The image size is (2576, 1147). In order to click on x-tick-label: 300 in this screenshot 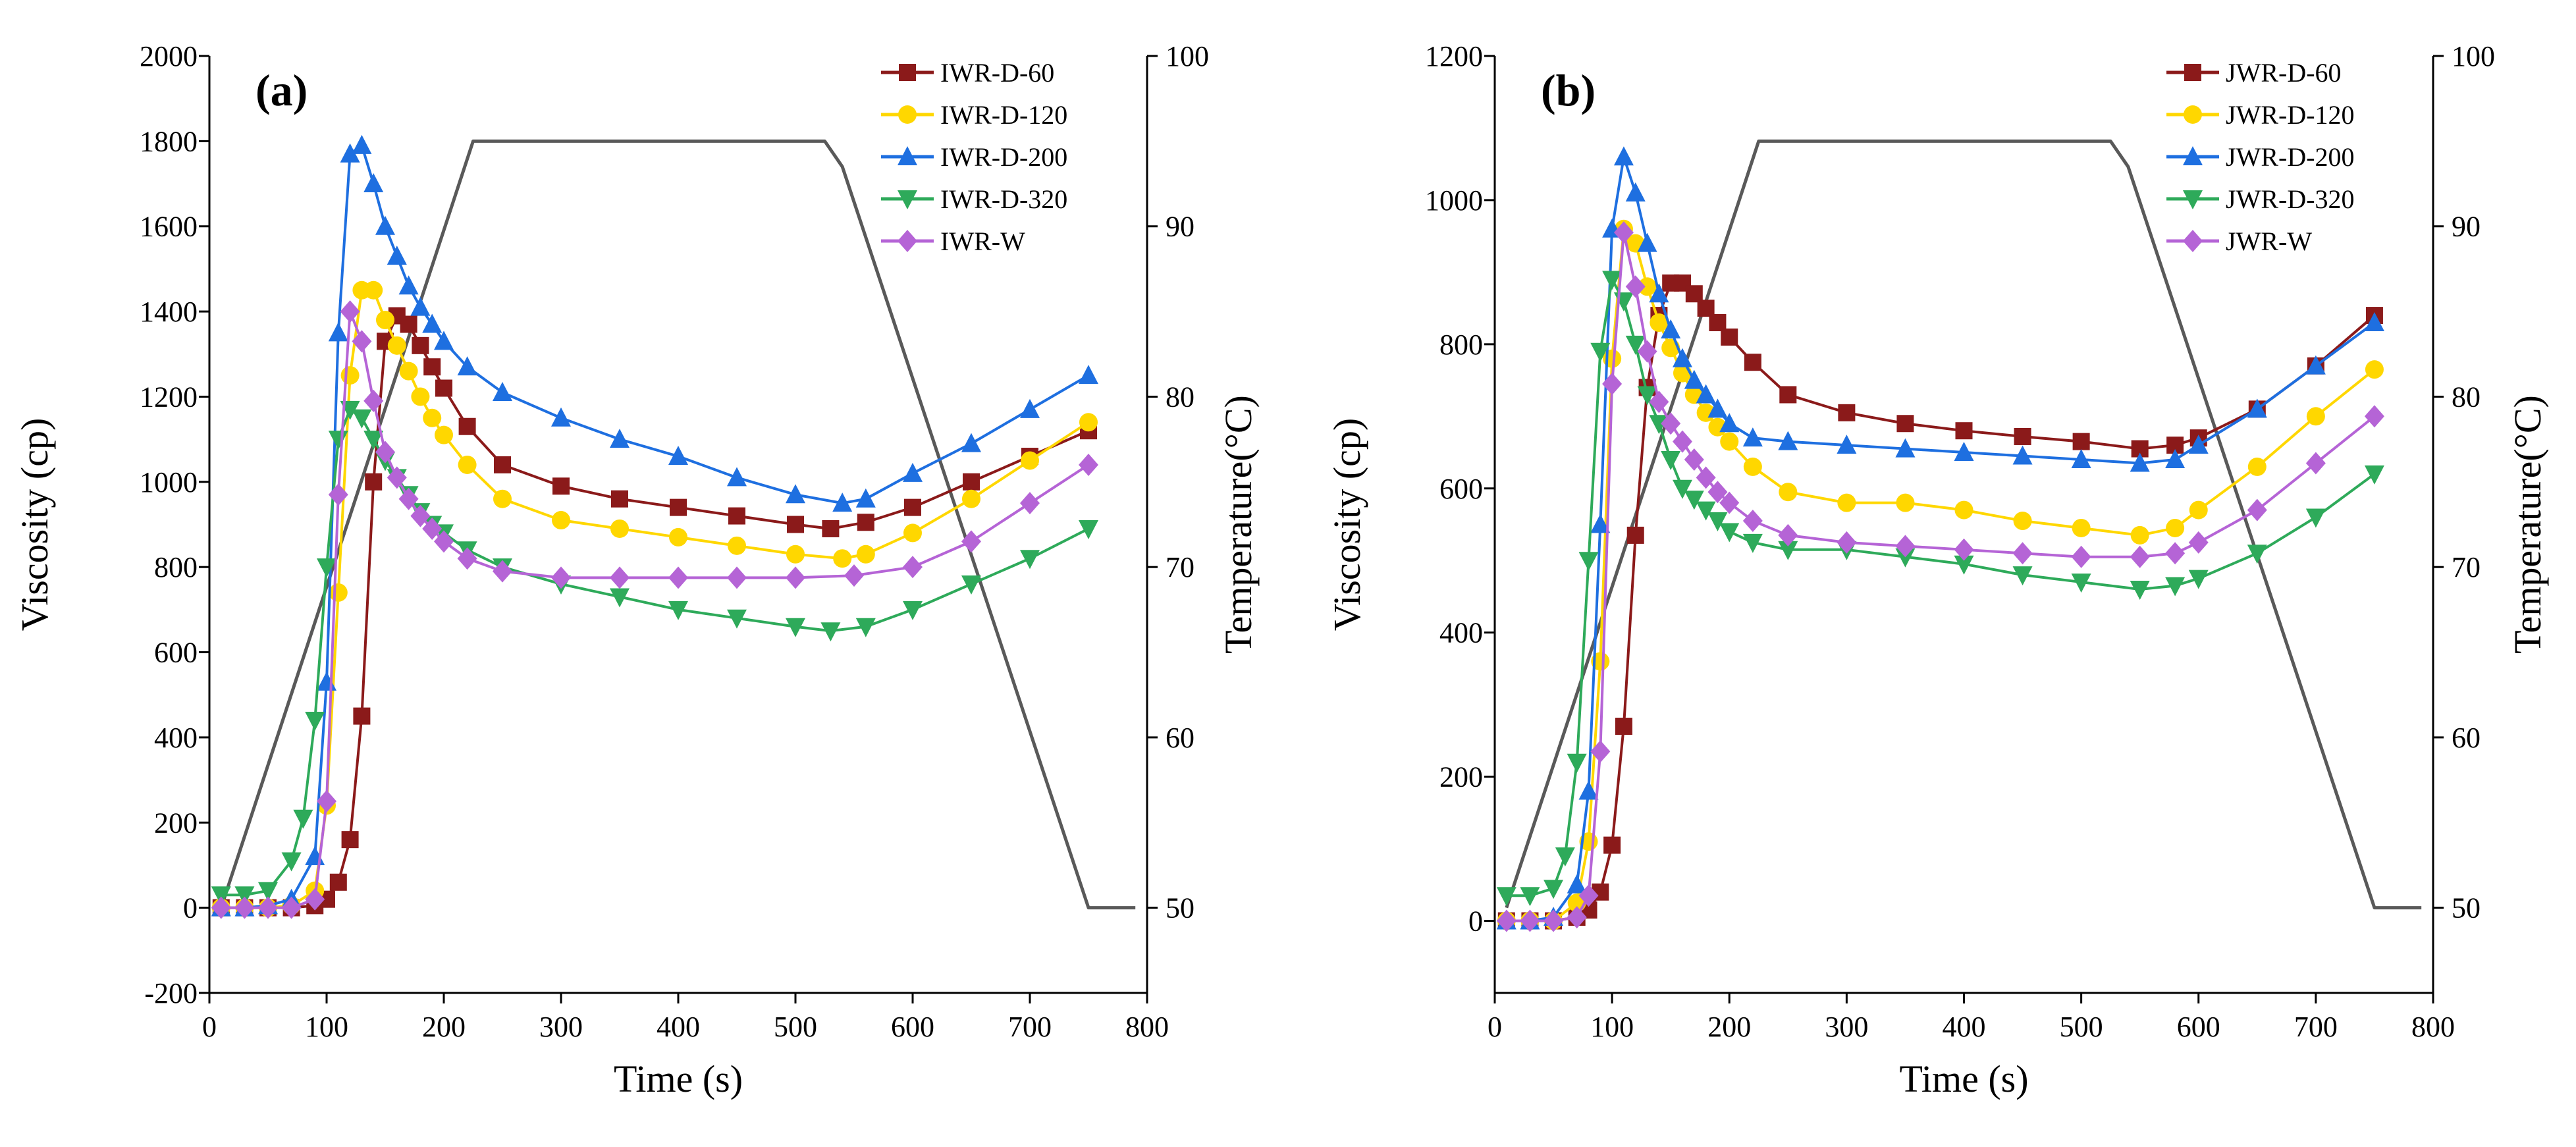, I will do `click(1846, 1027)`.